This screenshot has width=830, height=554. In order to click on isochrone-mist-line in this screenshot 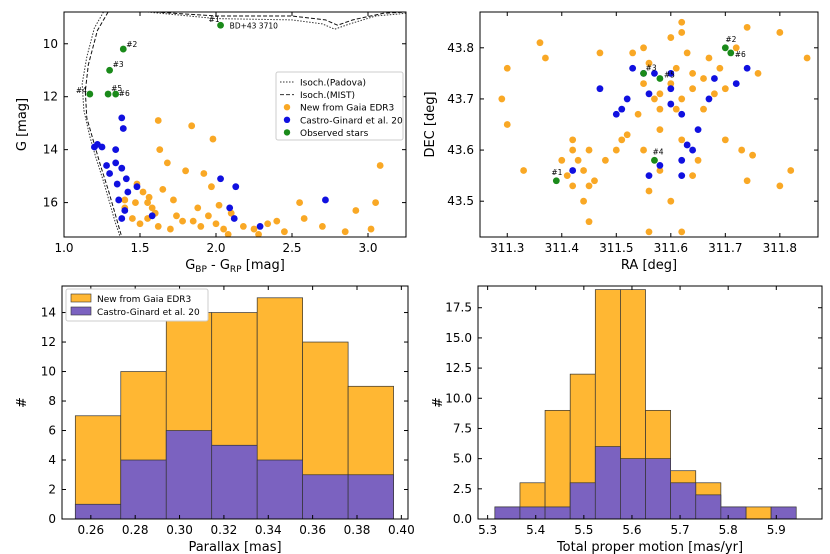, I will do `click(103, 124)`.